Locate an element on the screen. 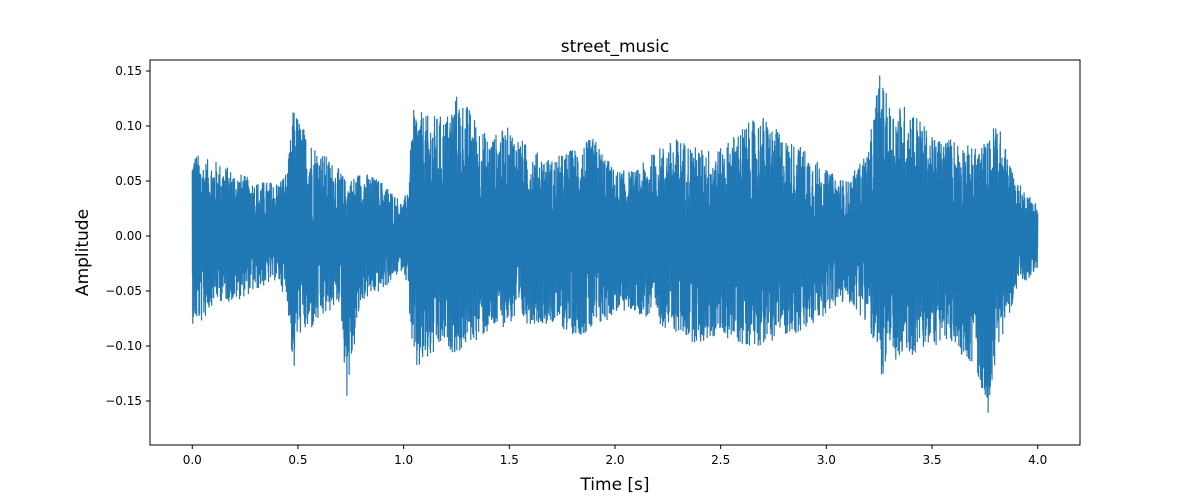 This screenshot has width=1200, height=500. y-tick-label: −0.10 is located at coordinates (123, 346).